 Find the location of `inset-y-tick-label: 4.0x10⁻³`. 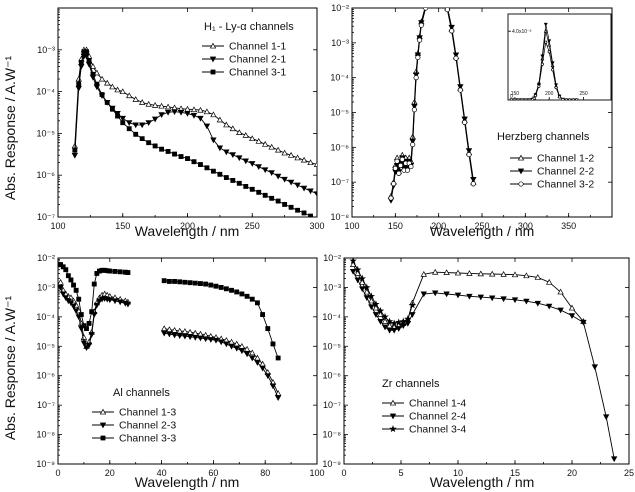

inset-y-tick-label: 4.0x10⁻³ is located at coordinates (522, 32).